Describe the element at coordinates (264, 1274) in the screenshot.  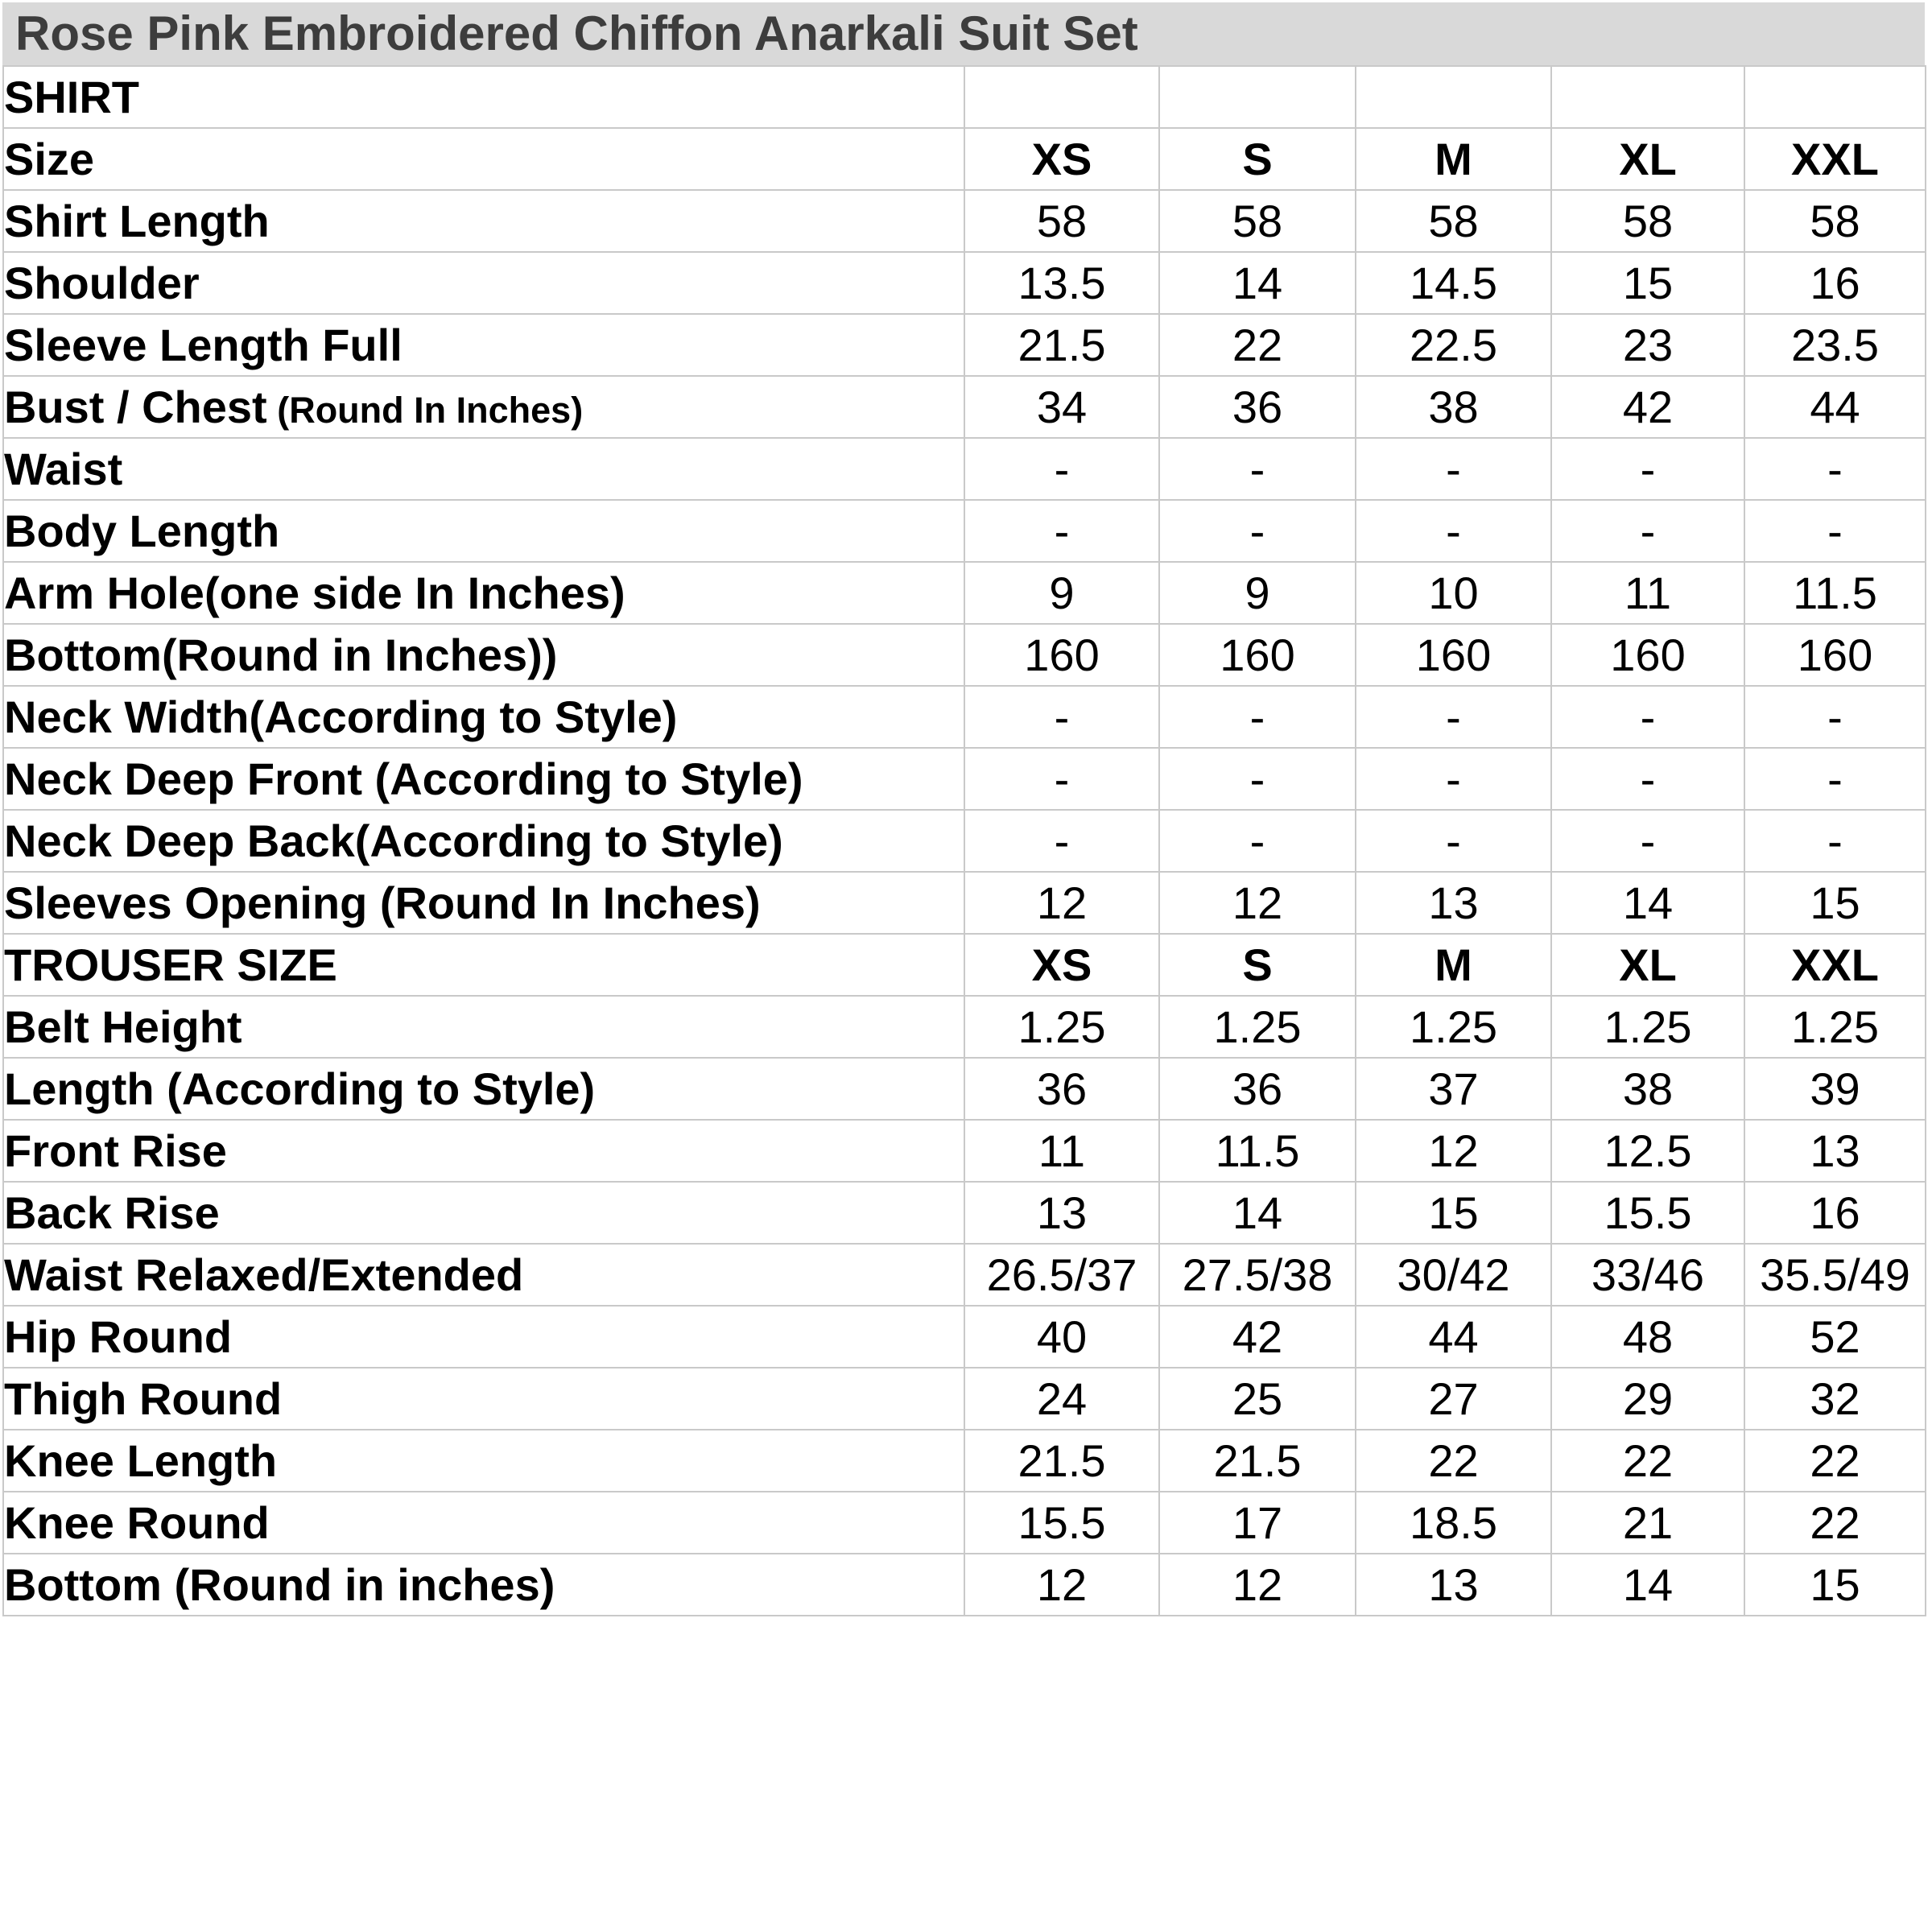
I see `row-label-text: Waist Relaxed/Extended` at that location.